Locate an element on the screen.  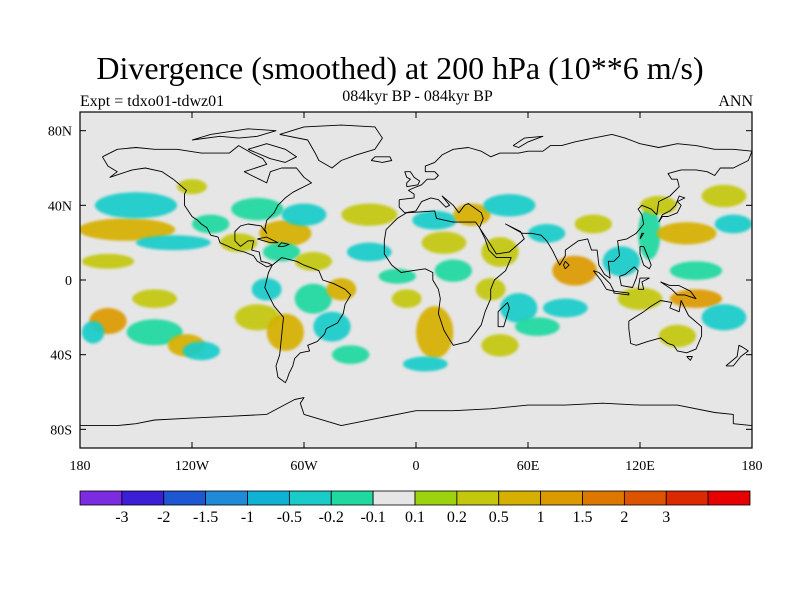
coastline-australia is located at coordinates (665, 327).